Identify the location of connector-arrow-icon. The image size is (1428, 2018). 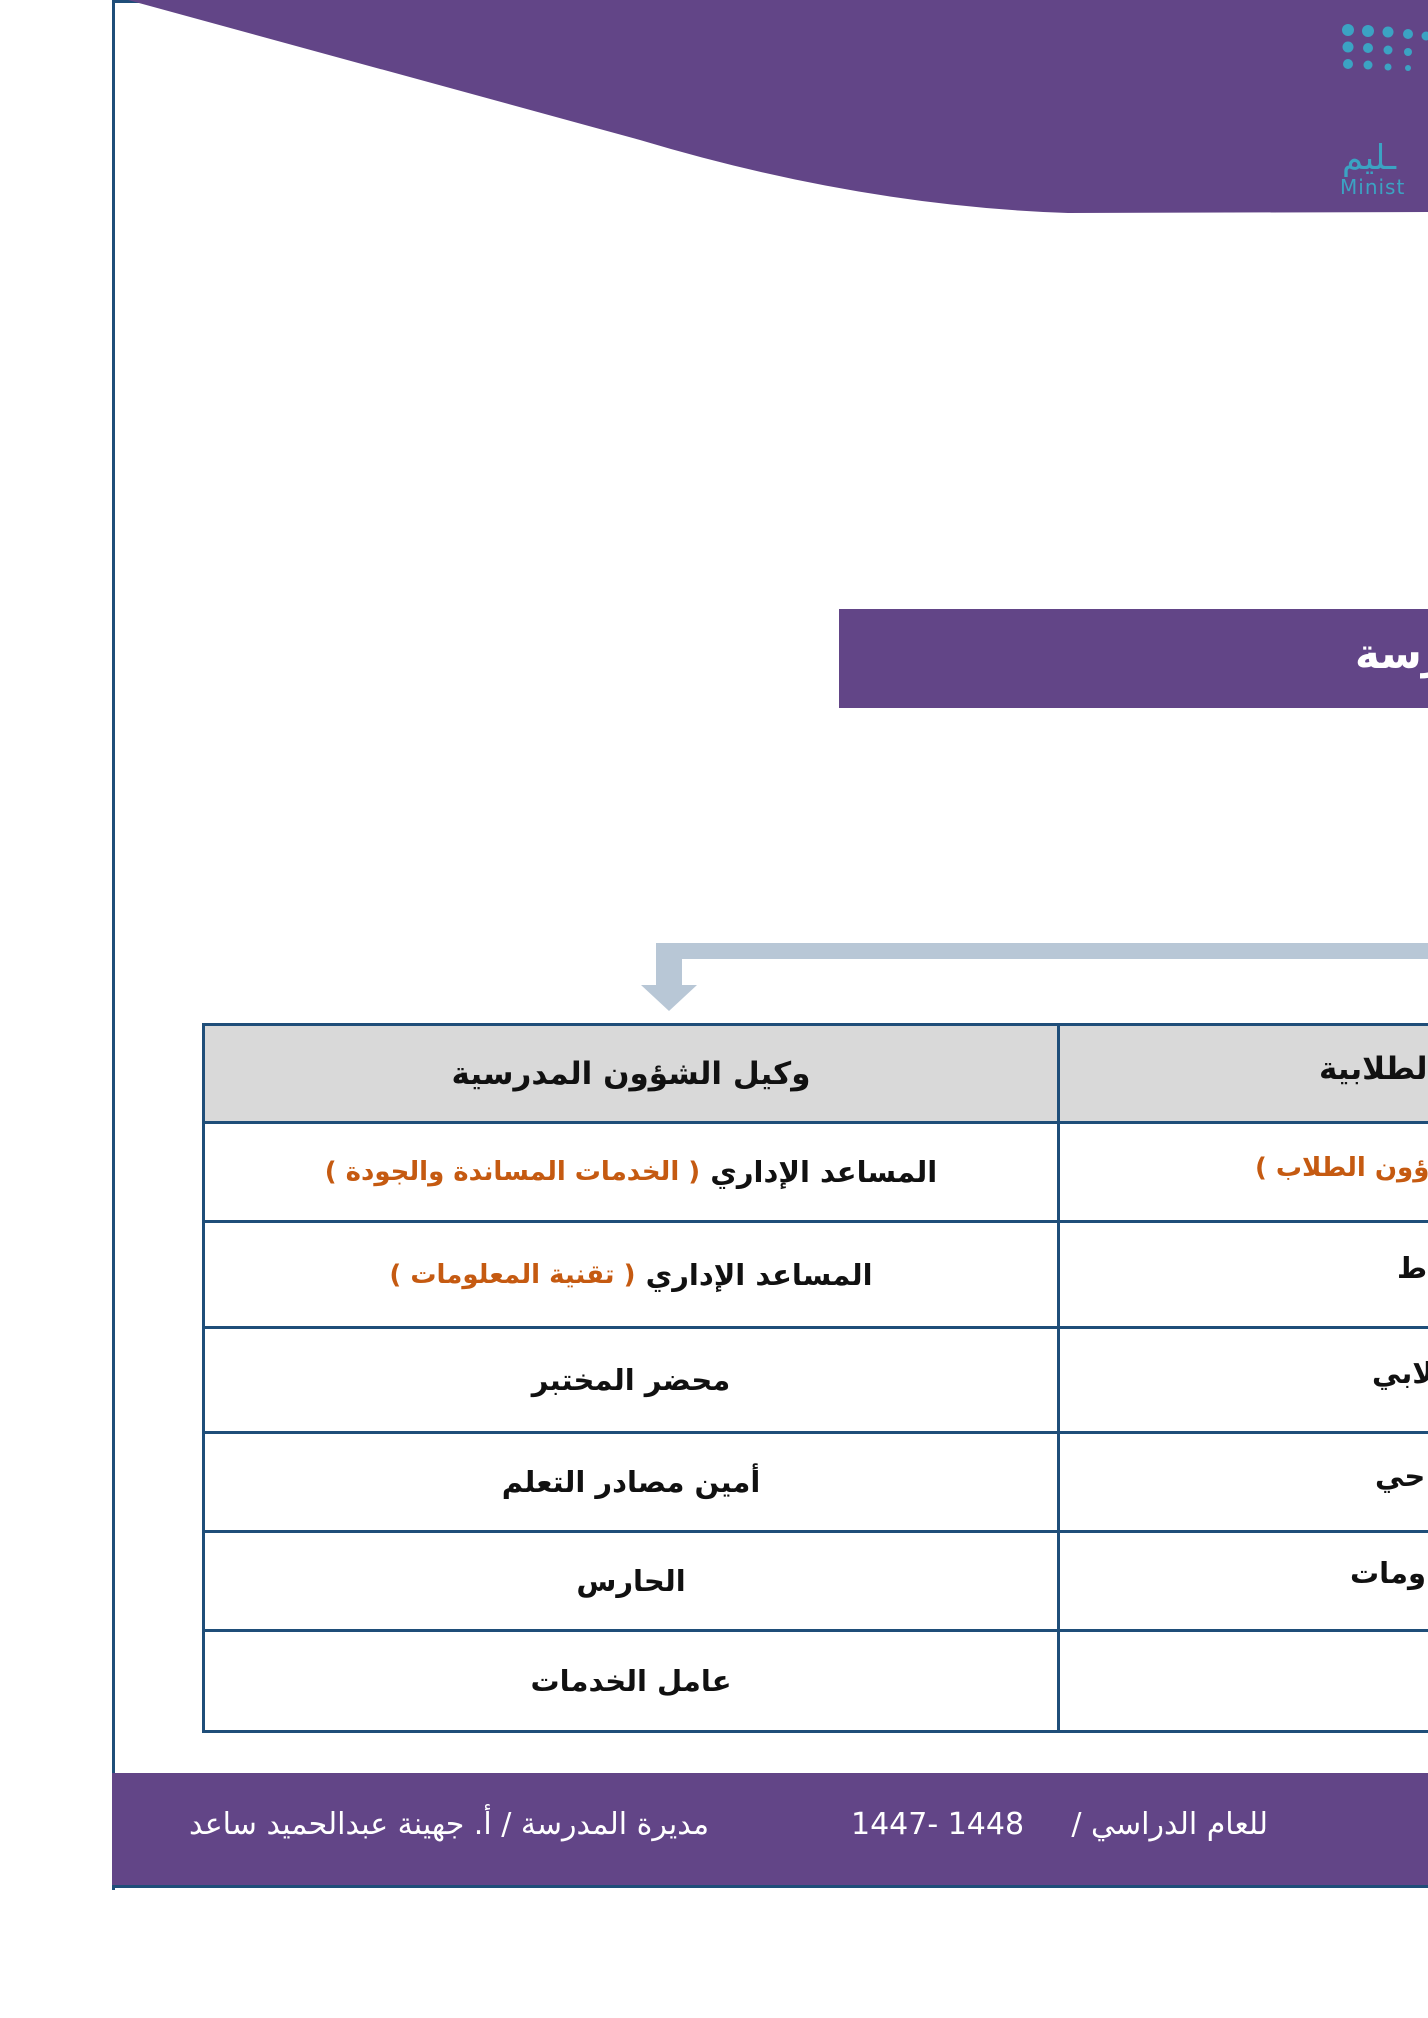
(1034, 977).